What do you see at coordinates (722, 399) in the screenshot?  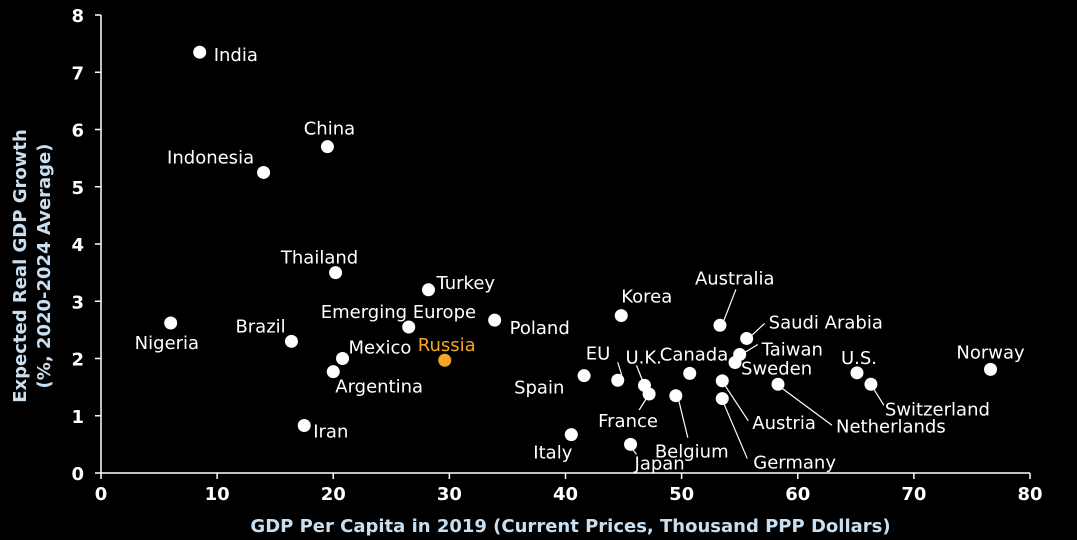 I see `point-germany` at bounding box center [722, 399].